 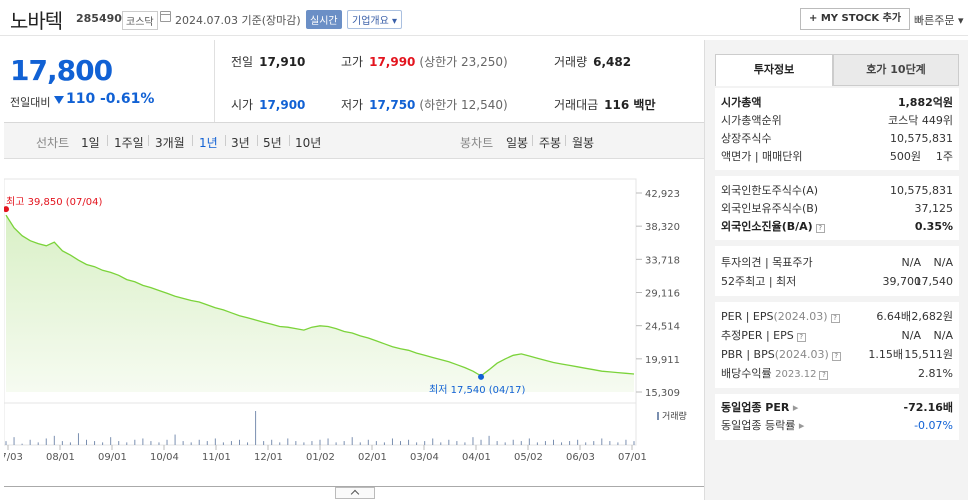 What do you see at coordinates (476, 457) in the screenshot?
I see `x-tick-label: 04/01` at bounding box center [476, 457].